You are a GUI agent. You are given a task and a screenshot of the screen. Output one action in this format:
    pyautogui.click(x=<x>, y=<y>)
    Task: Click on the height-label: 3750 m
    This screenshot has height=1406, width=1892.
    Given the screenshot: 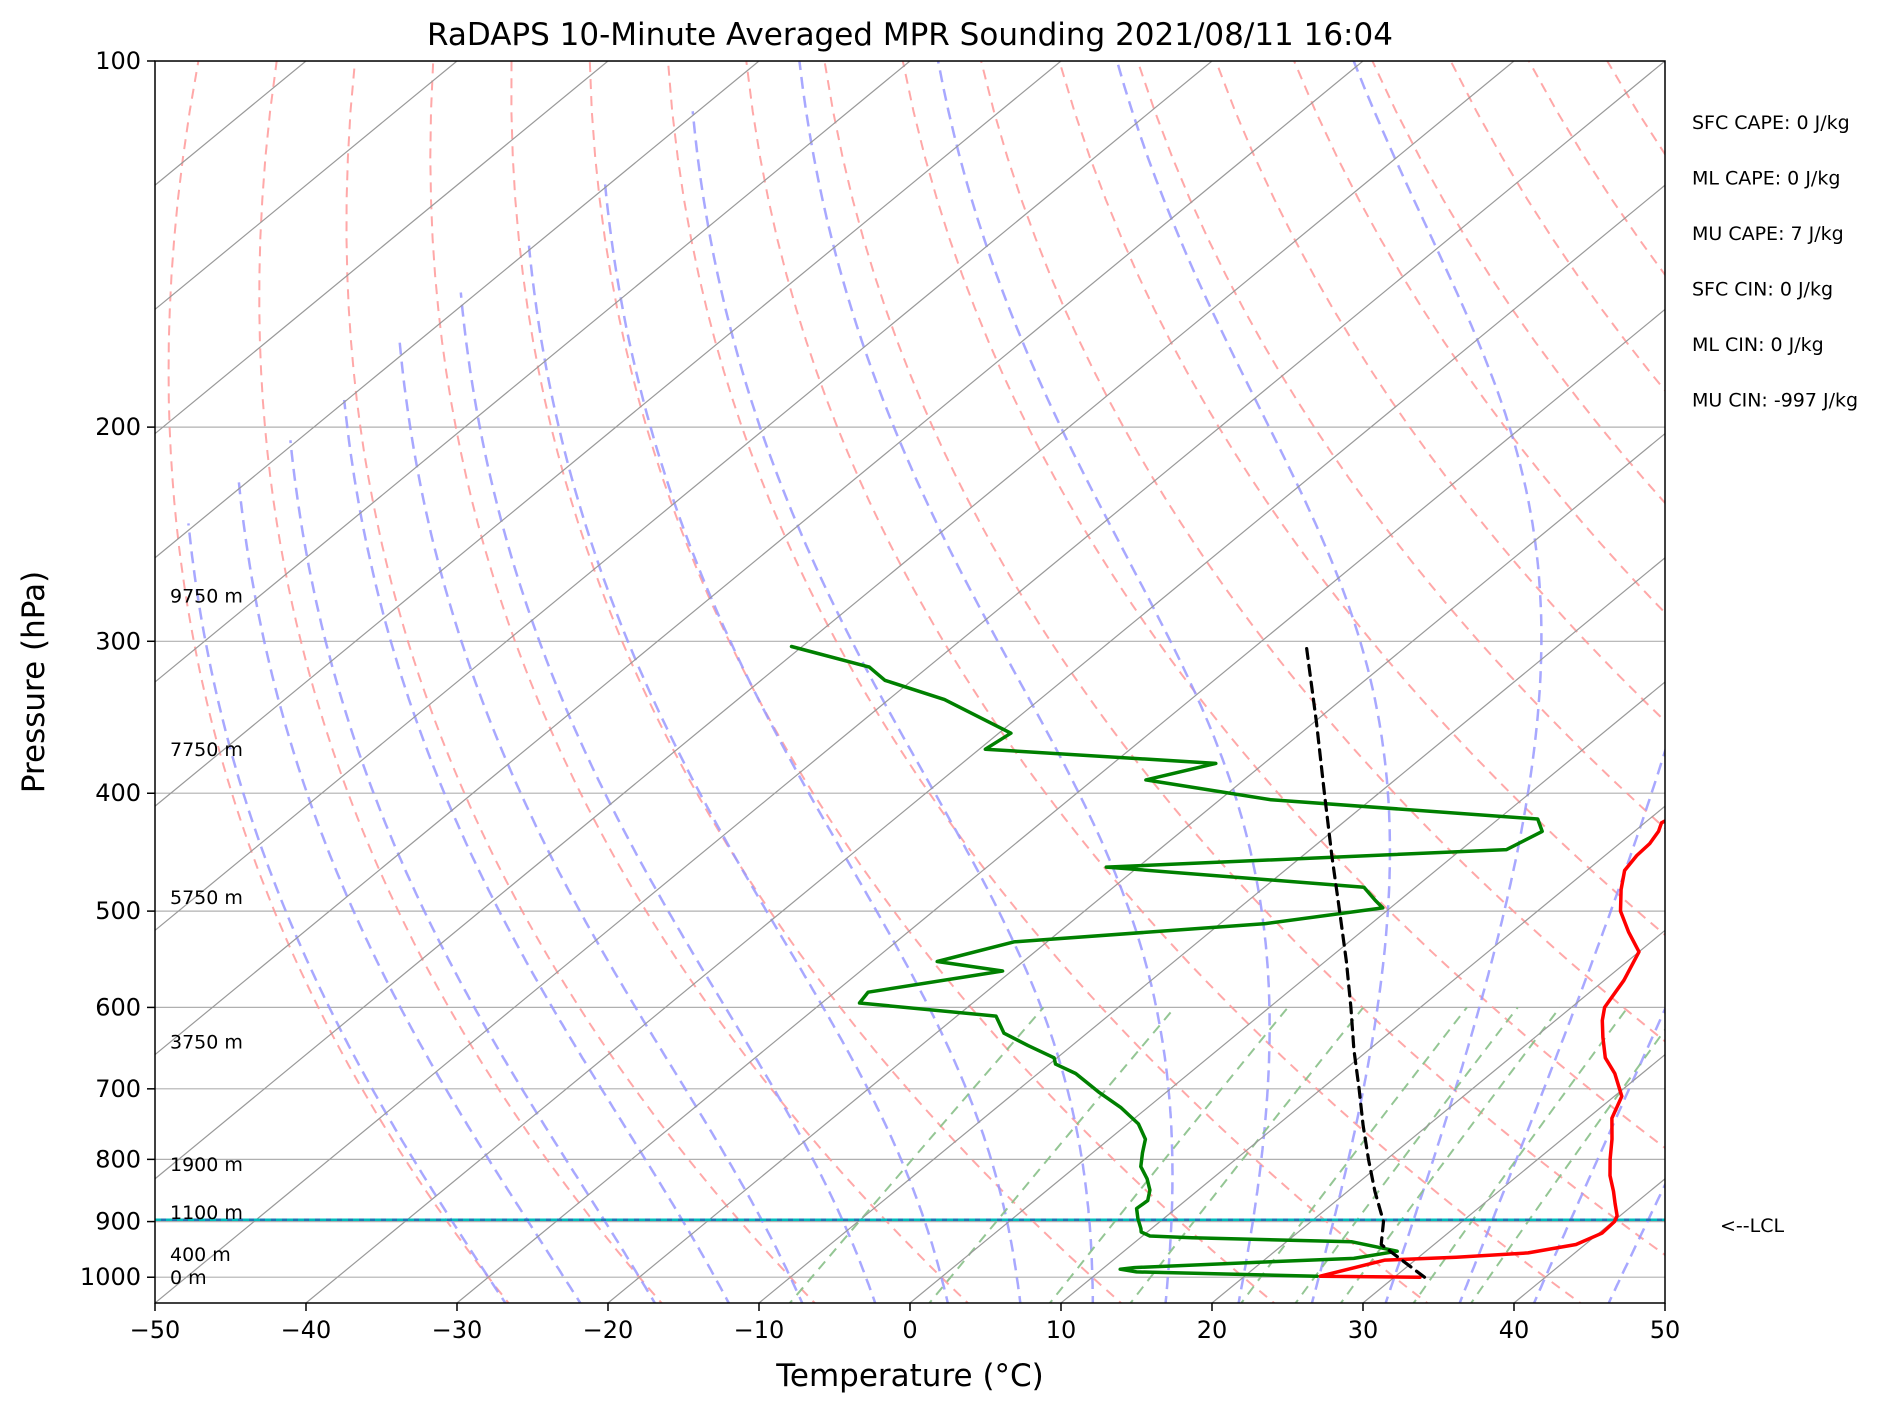 What is the action you would take?
    pyautogui.click(x=206, y=1042)
    